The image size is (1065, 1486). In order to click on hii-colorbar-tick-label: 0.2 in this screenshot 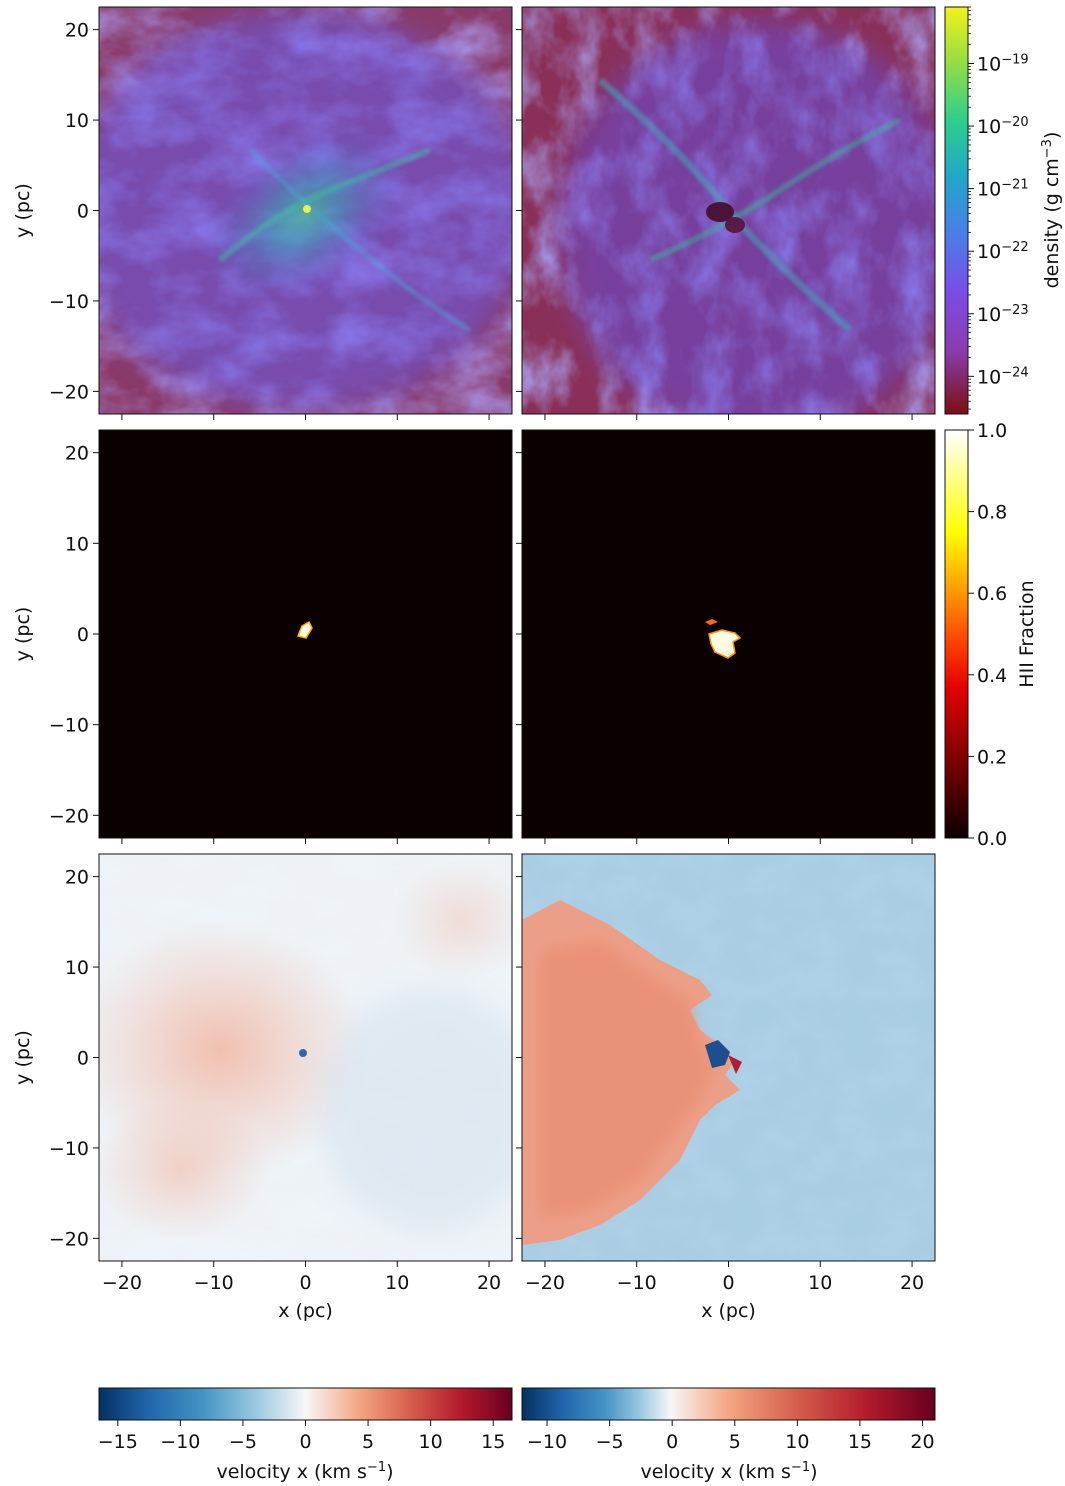, I will do `click(992, 757)`.